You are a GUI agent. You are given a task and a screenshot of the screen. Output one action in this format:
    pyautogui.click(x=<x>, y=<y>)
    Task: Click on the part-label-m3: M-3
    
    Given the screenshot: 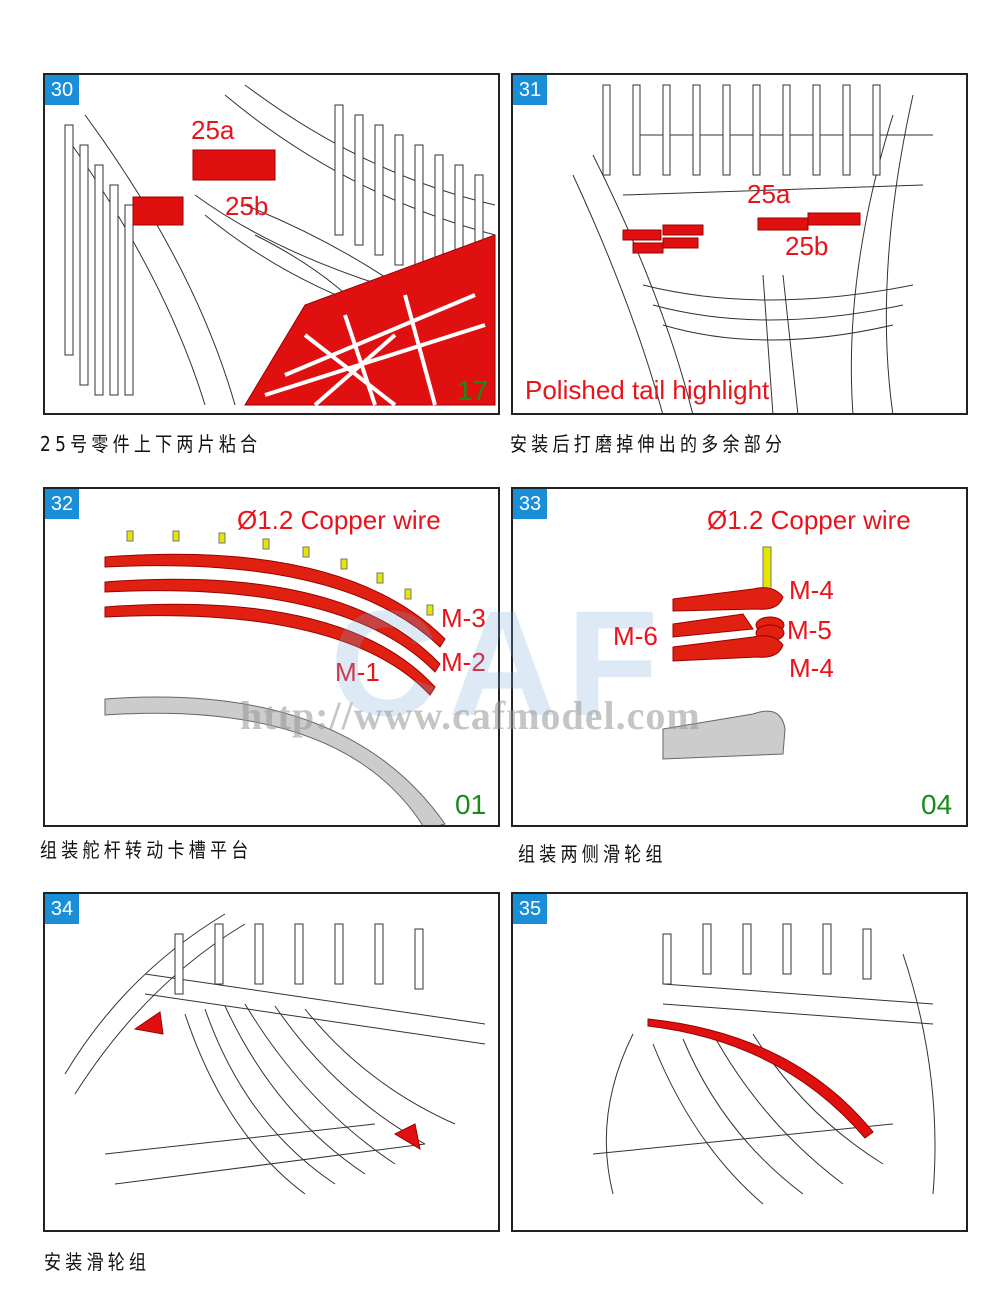 What is the action you would take?
    pyautogui.click(x=463, y=618)
    